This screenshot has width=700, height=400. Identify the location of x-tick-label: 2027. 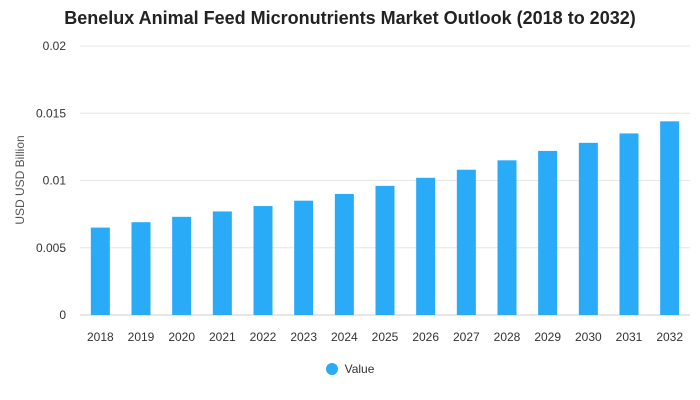
(466, 337).